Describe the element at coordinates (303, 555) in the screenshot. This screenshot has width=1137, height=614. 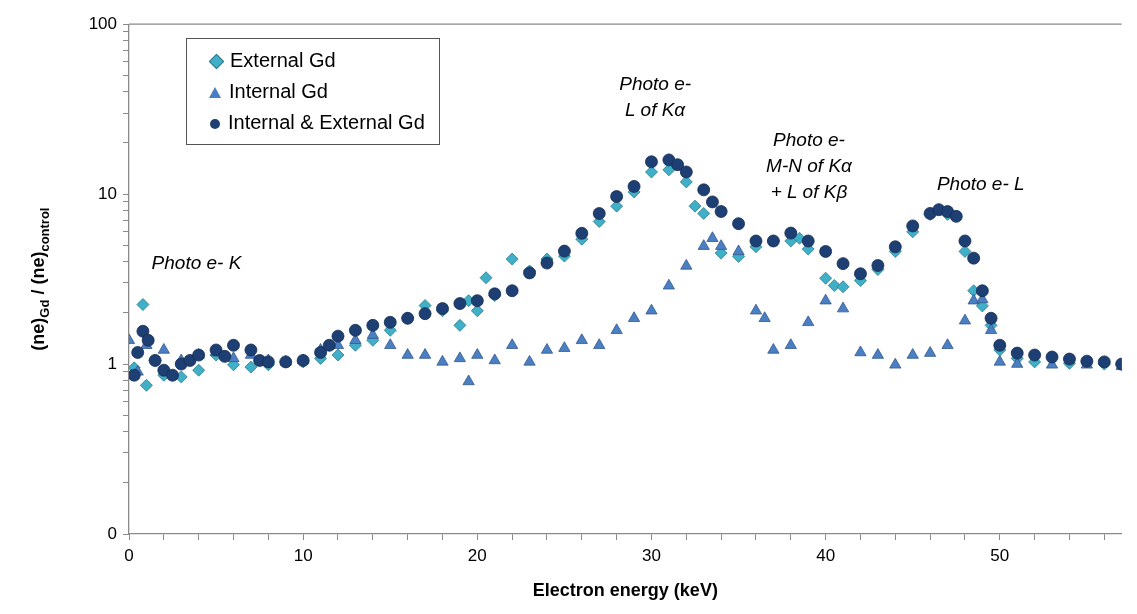
I see `x-tick-label: 10` at that location.